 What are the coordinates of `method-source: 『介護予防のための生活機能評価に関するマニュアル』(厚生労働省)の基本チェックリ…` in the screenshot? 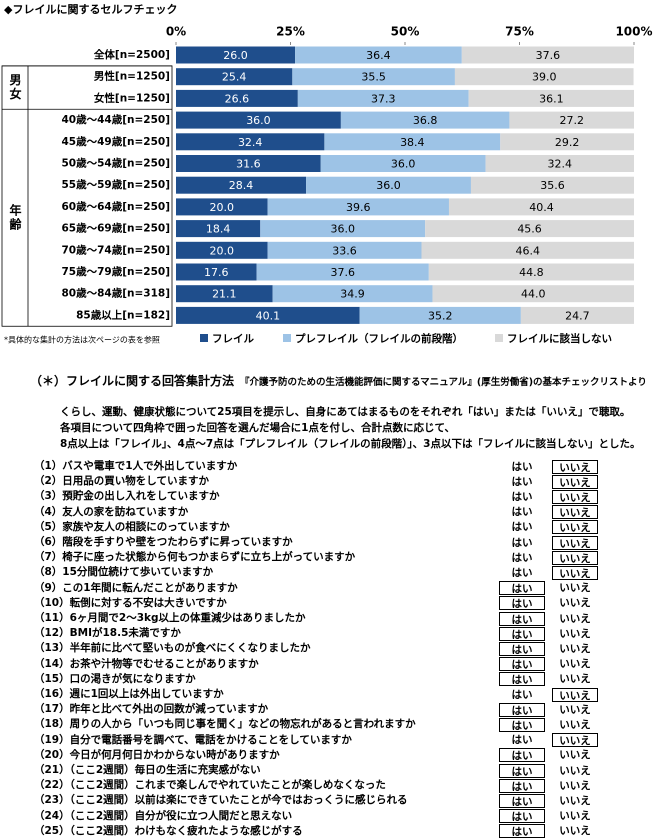 It's located at (443, 382).